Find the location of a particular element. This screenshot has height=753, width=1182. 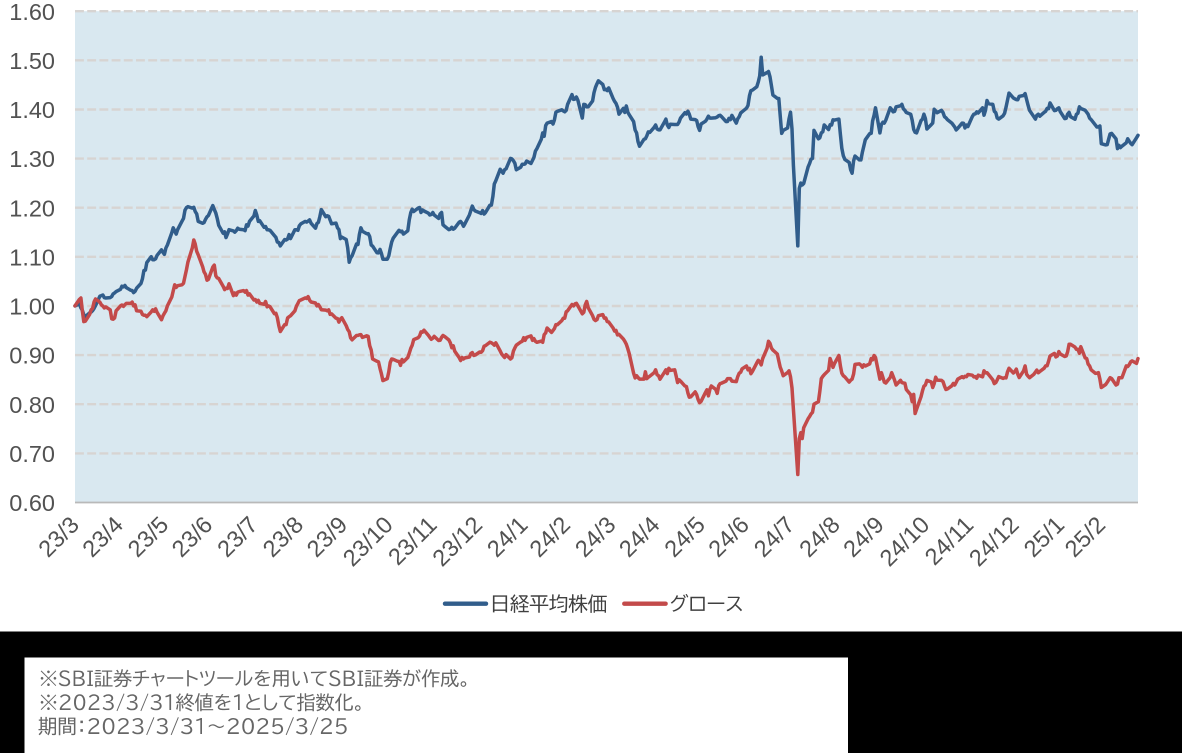

svg-text: 0.80 is located at coordinates (32, 405).